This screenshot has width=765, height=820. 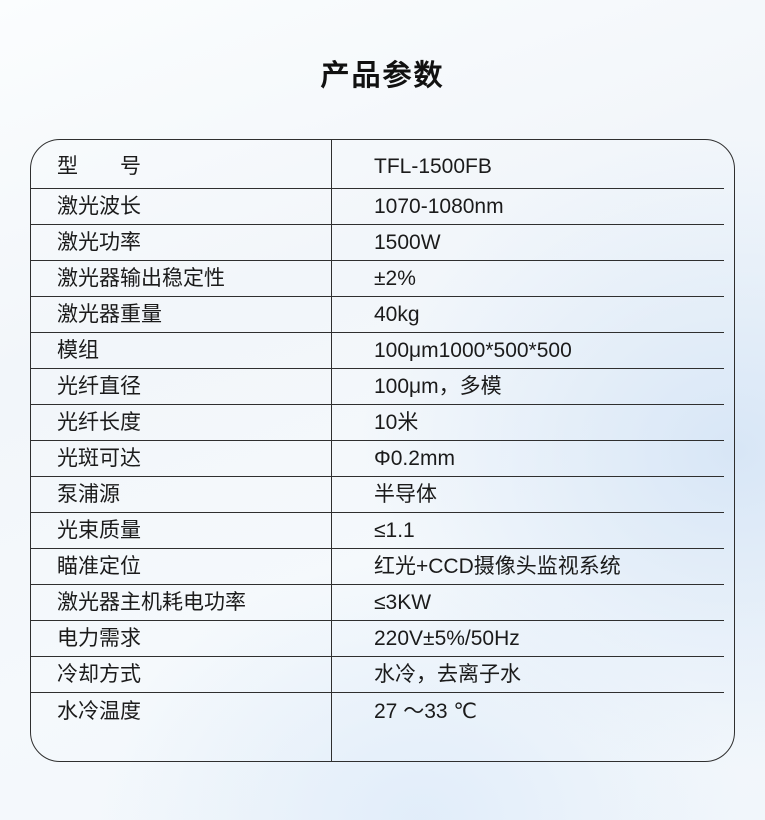 I want to click on param-label: 光纤直径, so click(x=99, y=386).